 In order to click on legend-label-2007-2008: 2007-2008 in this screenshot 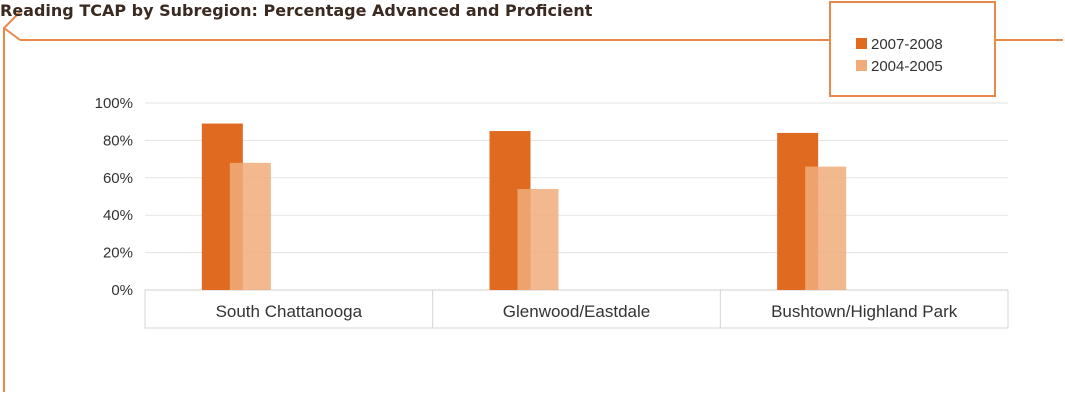, I will do `click(907, 44)`.